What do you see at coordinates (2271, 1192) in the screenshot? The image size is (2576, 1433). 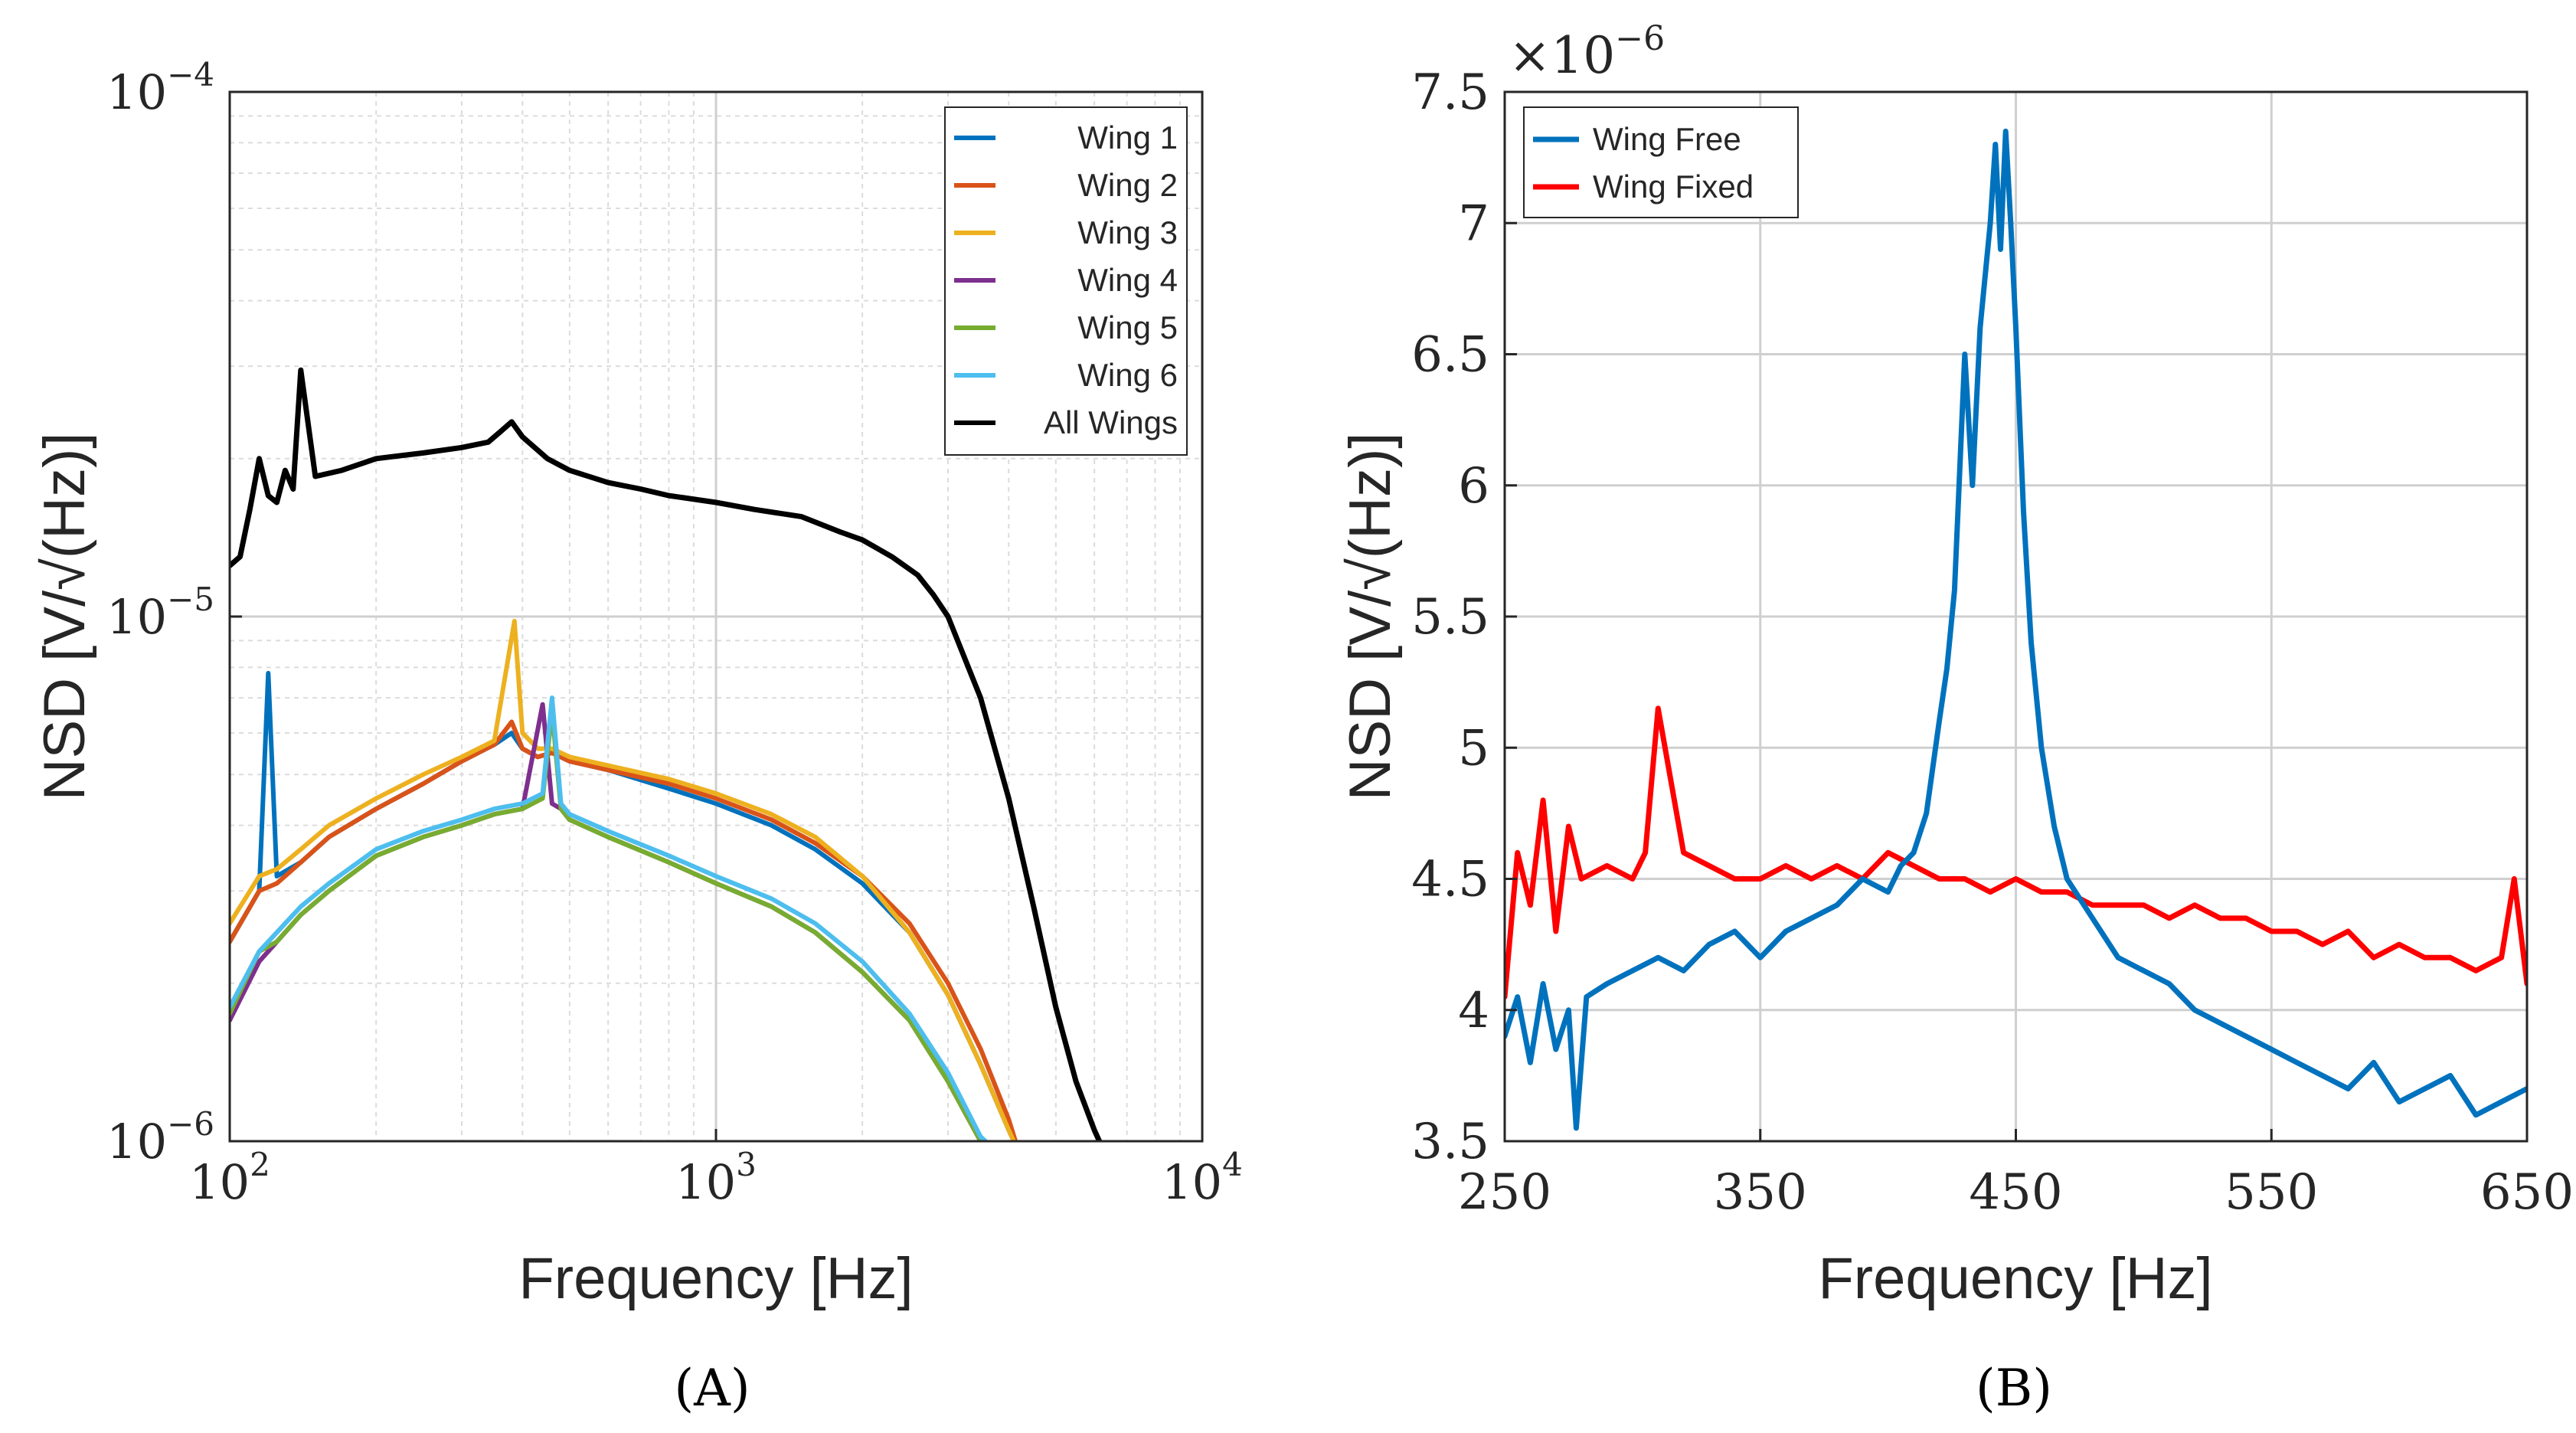 I see `x-tick-label: 550` at bounding box center [2271, 1192].